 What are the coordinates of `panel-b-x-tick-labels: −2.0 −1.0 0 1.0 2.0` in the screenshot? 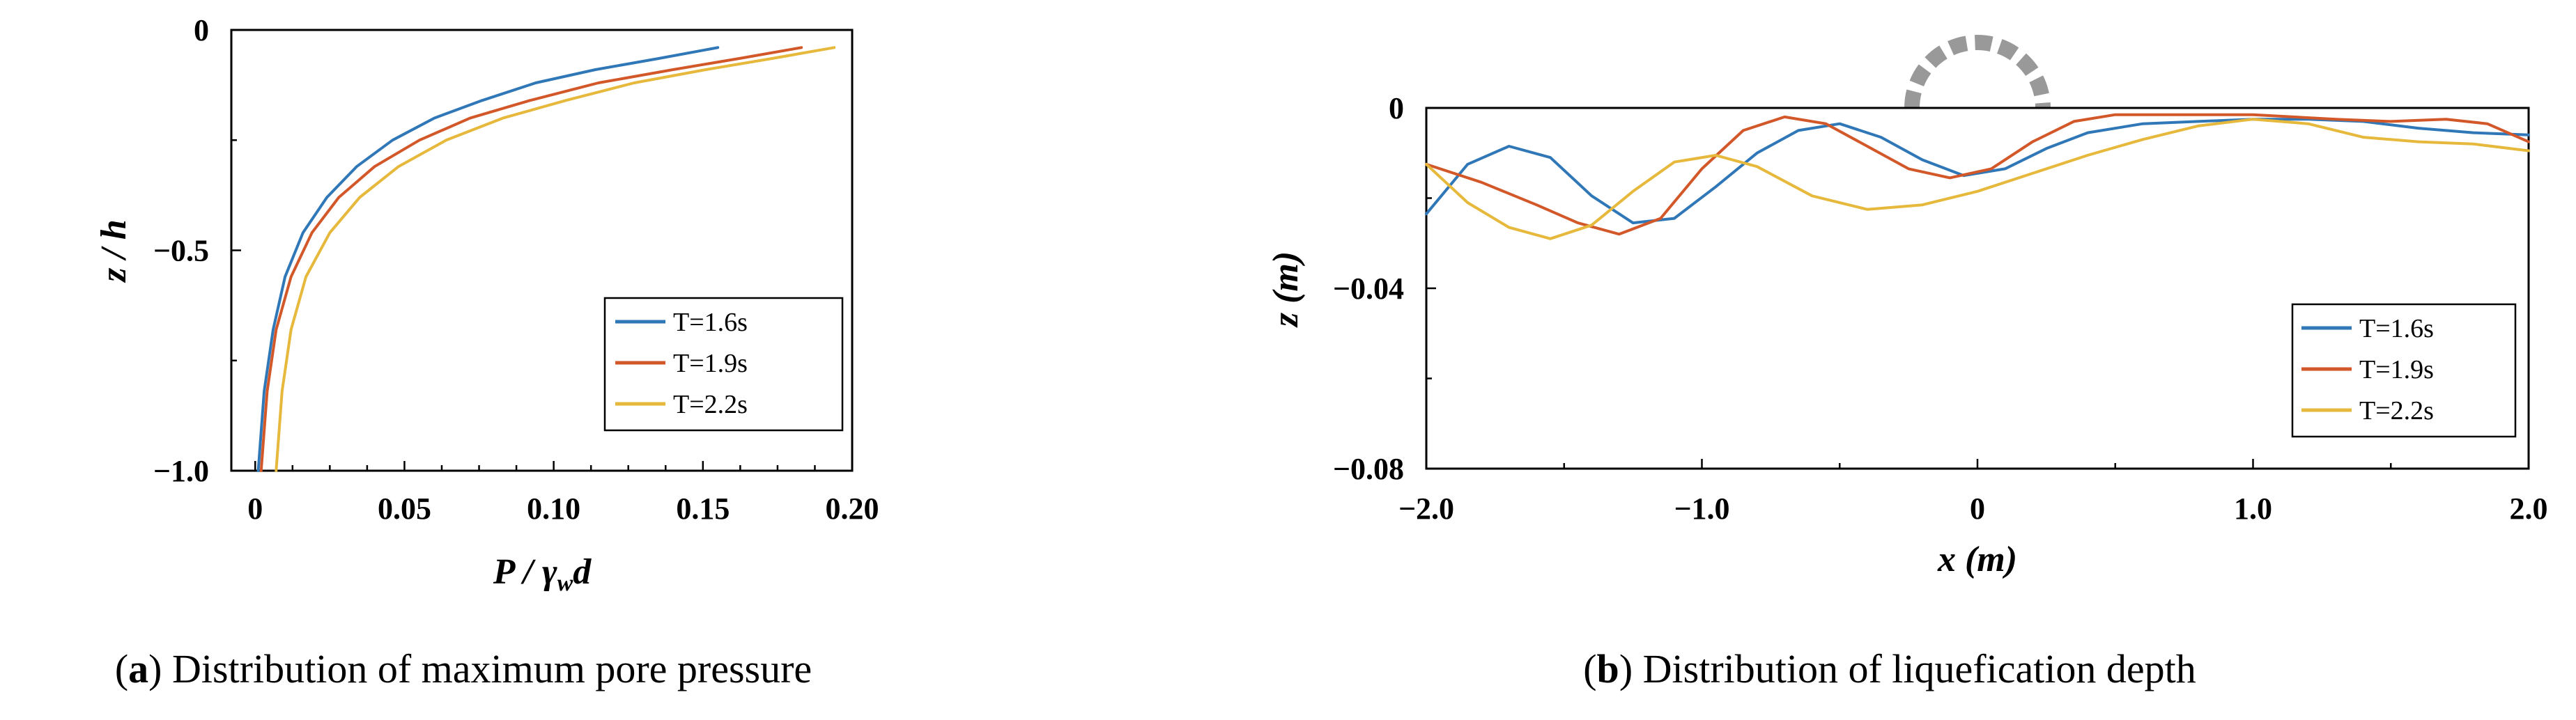 It's located at (1973, 509).